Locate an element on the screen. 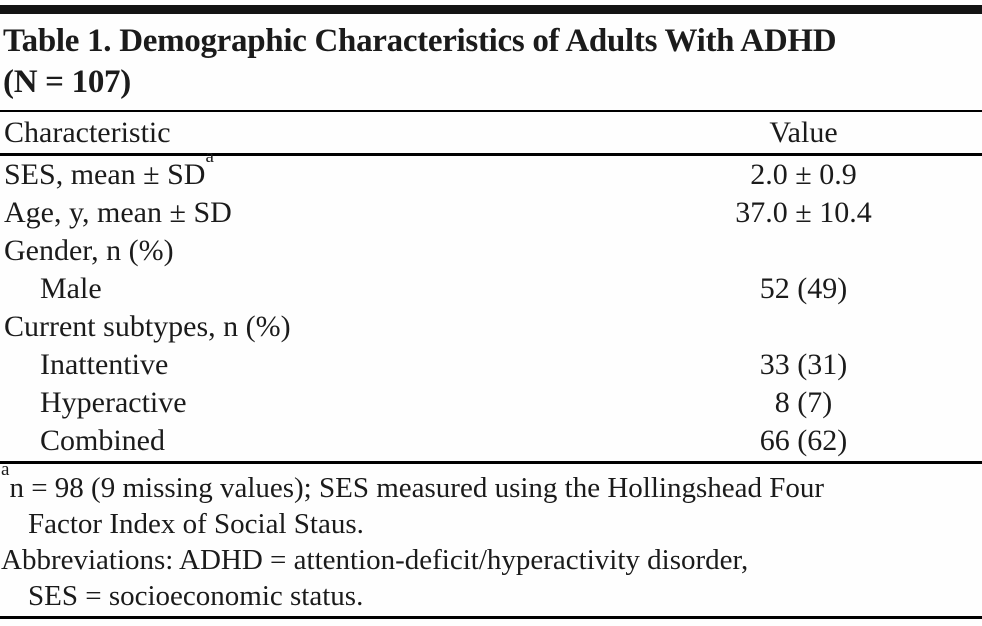 The image size is (982, 626). row-value: 37.0 ± 10.4 is located at coordinates (803, 212).